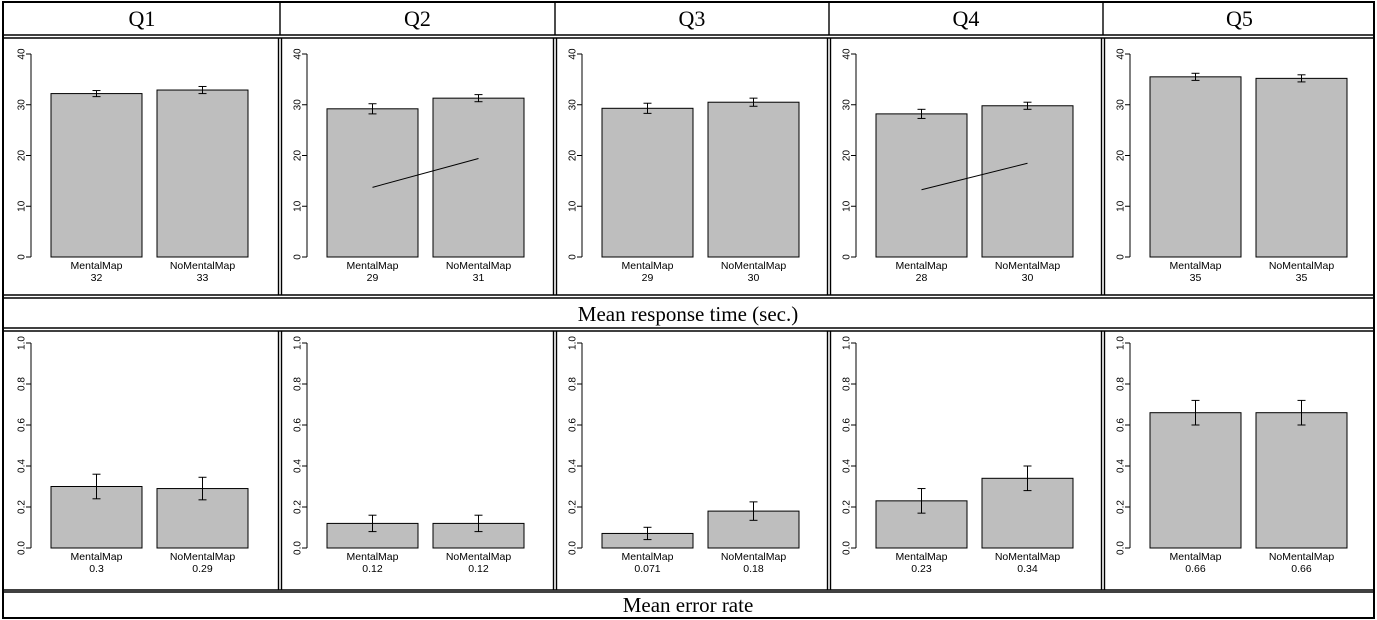 The width and height of the screenshot is (1377, 620). I want to click on bar-value-label: 0.18, so click(753, 569).